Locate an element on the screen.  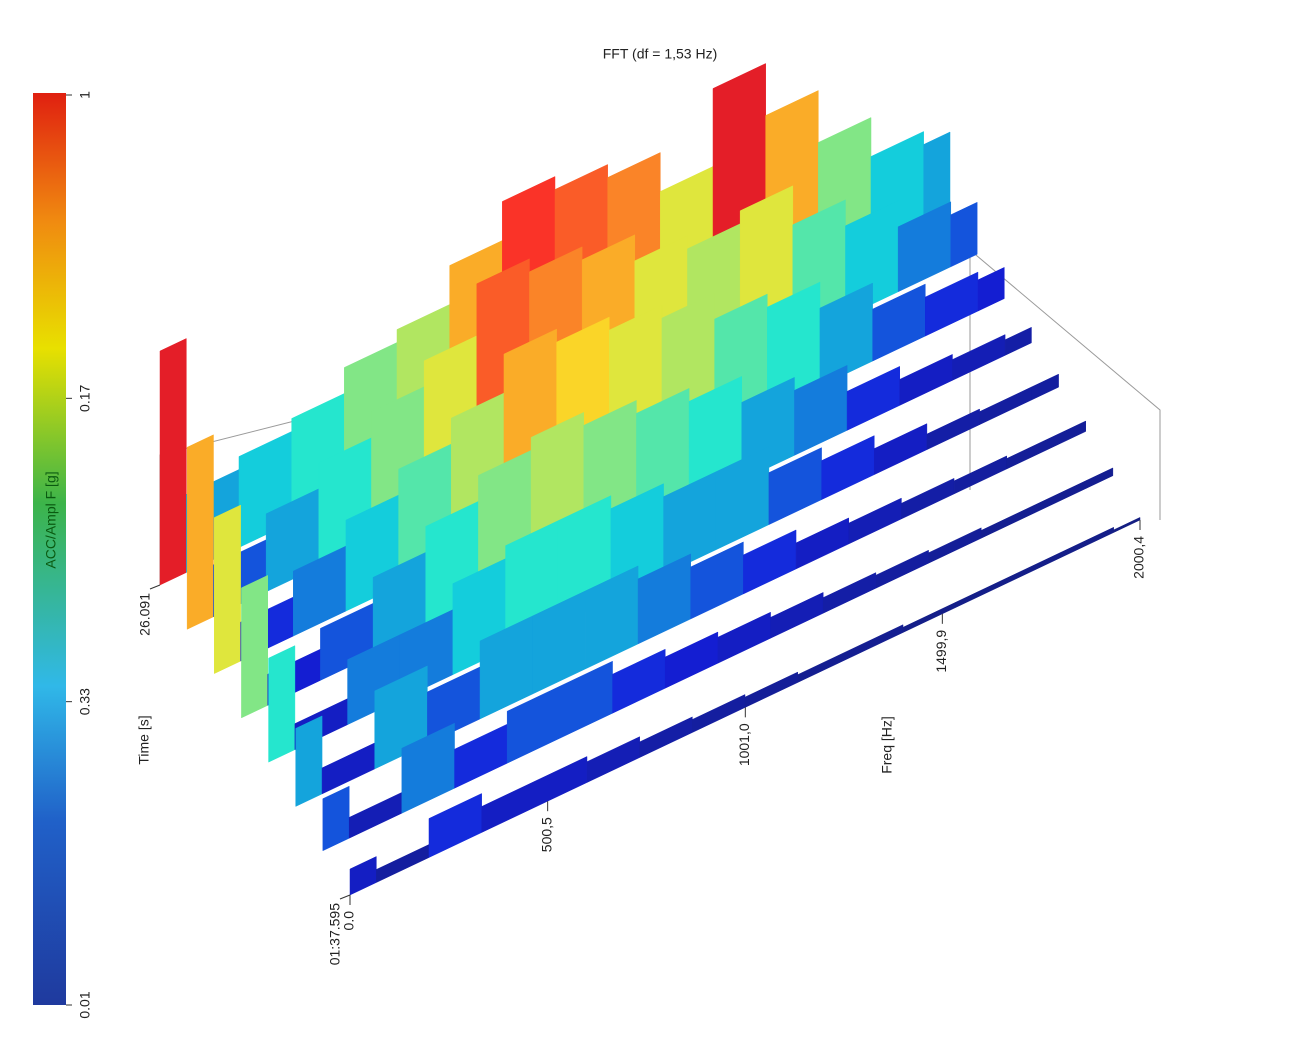
y-tick-label: 01:37.595 is located at coordinates (335, 934).